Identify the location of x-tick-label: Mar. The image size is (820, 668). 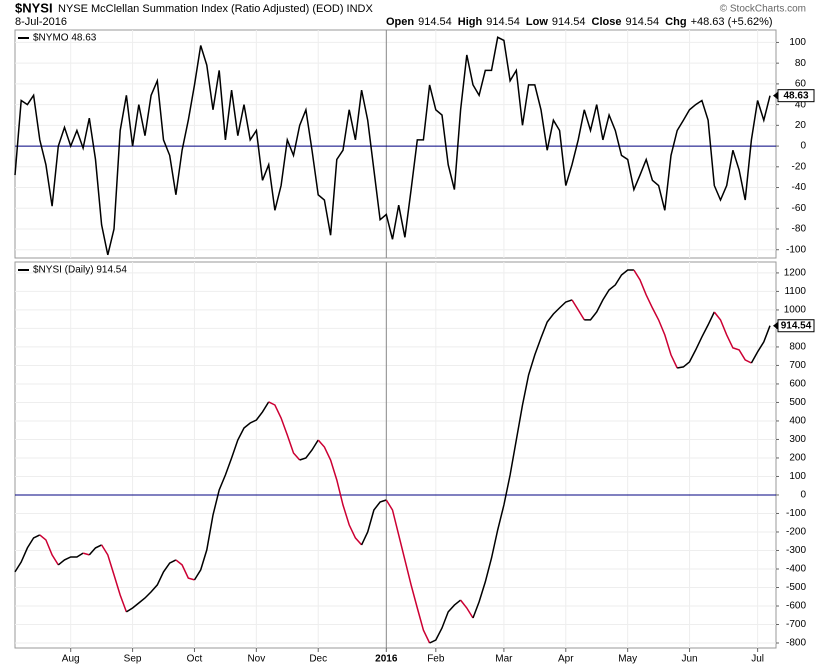
(504, 659).